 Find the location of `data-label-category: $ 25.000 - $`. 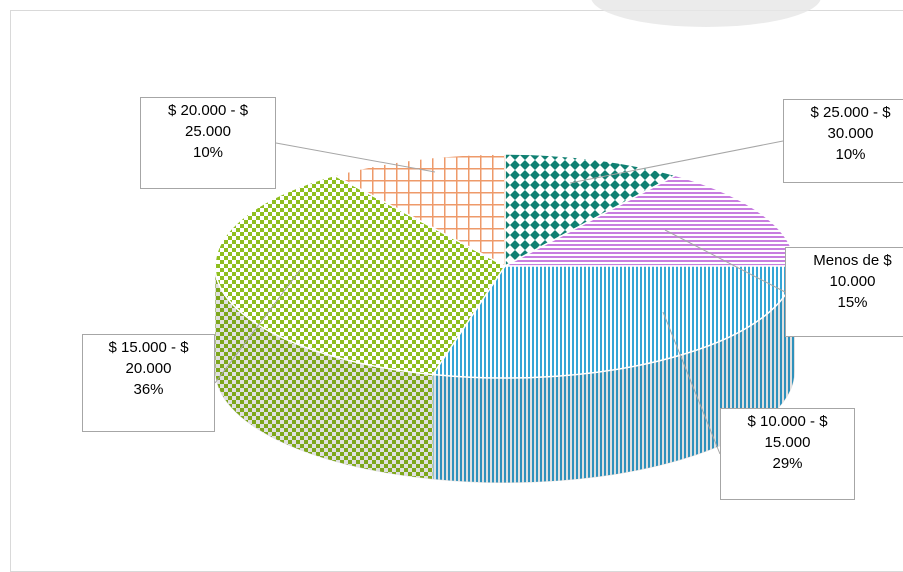

data-label-category: $ 25.000 - $ is located at coordinates (850, 112).